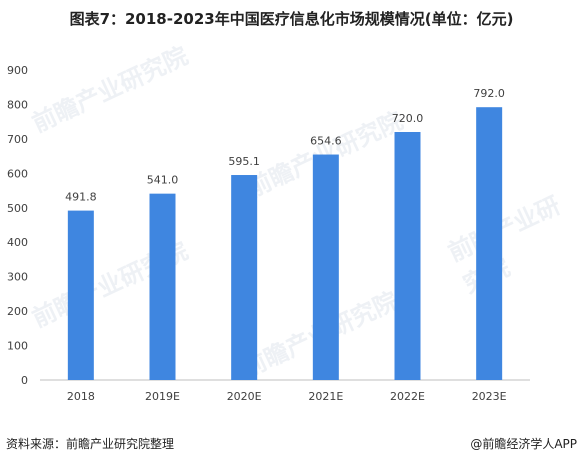  What do you see at coordinates (408, 118) in the screenshot?
I see `value-label: 720.0` at bounding box center [408, 118].